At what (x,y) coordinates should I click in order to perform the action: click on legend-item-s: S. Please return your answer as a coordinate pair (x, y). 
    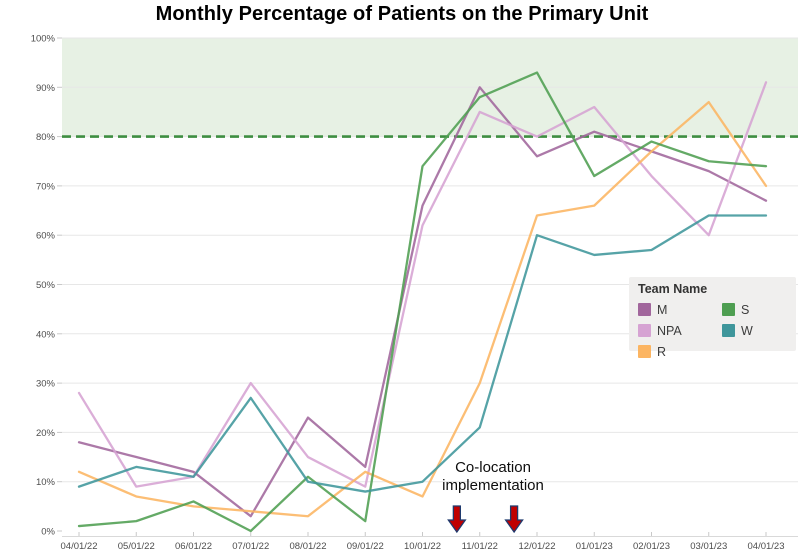
    Looking at the image, I should click on (737, 309).